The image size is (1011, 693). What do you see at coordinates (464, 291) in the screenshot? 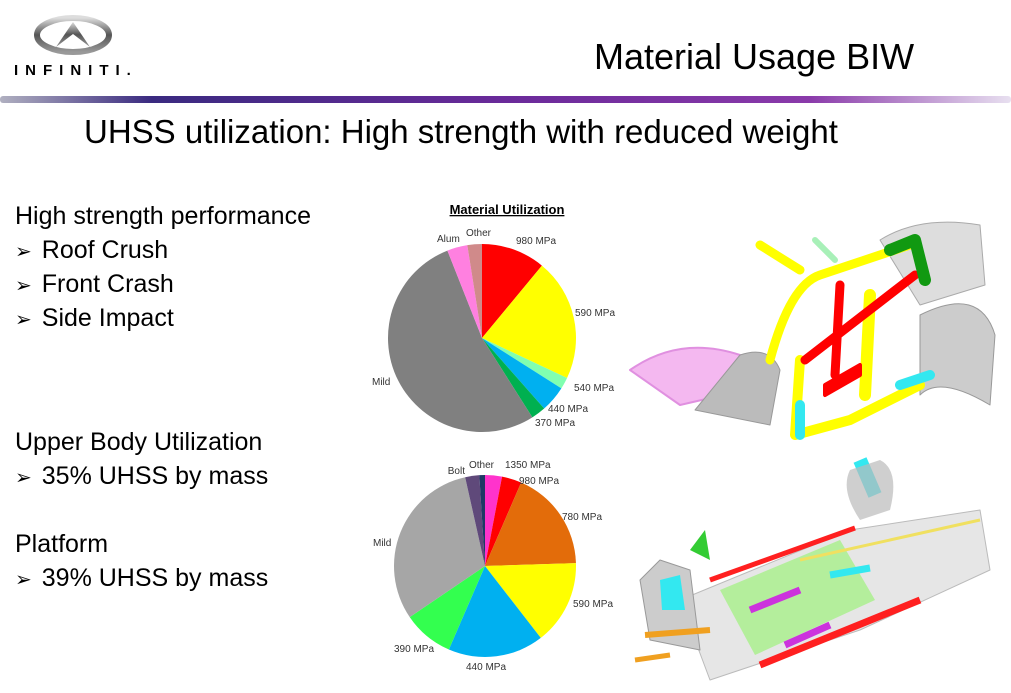
I see `pie-slice-alum` at bounding box center [464, 291].